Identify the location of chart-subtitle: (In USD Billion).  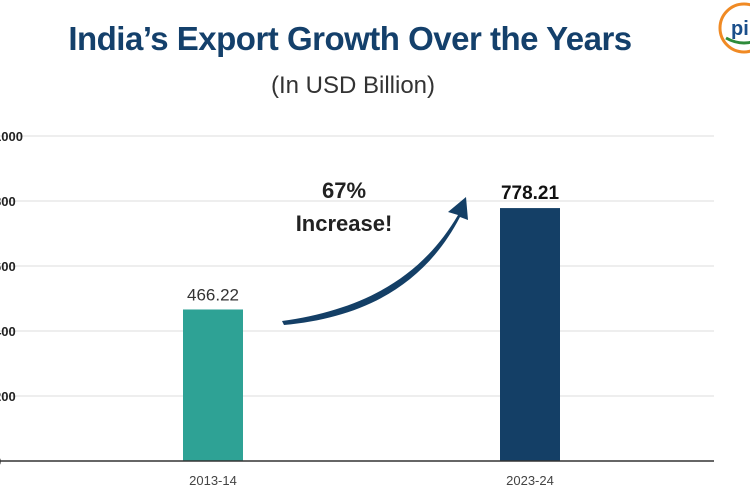
(353, 85).